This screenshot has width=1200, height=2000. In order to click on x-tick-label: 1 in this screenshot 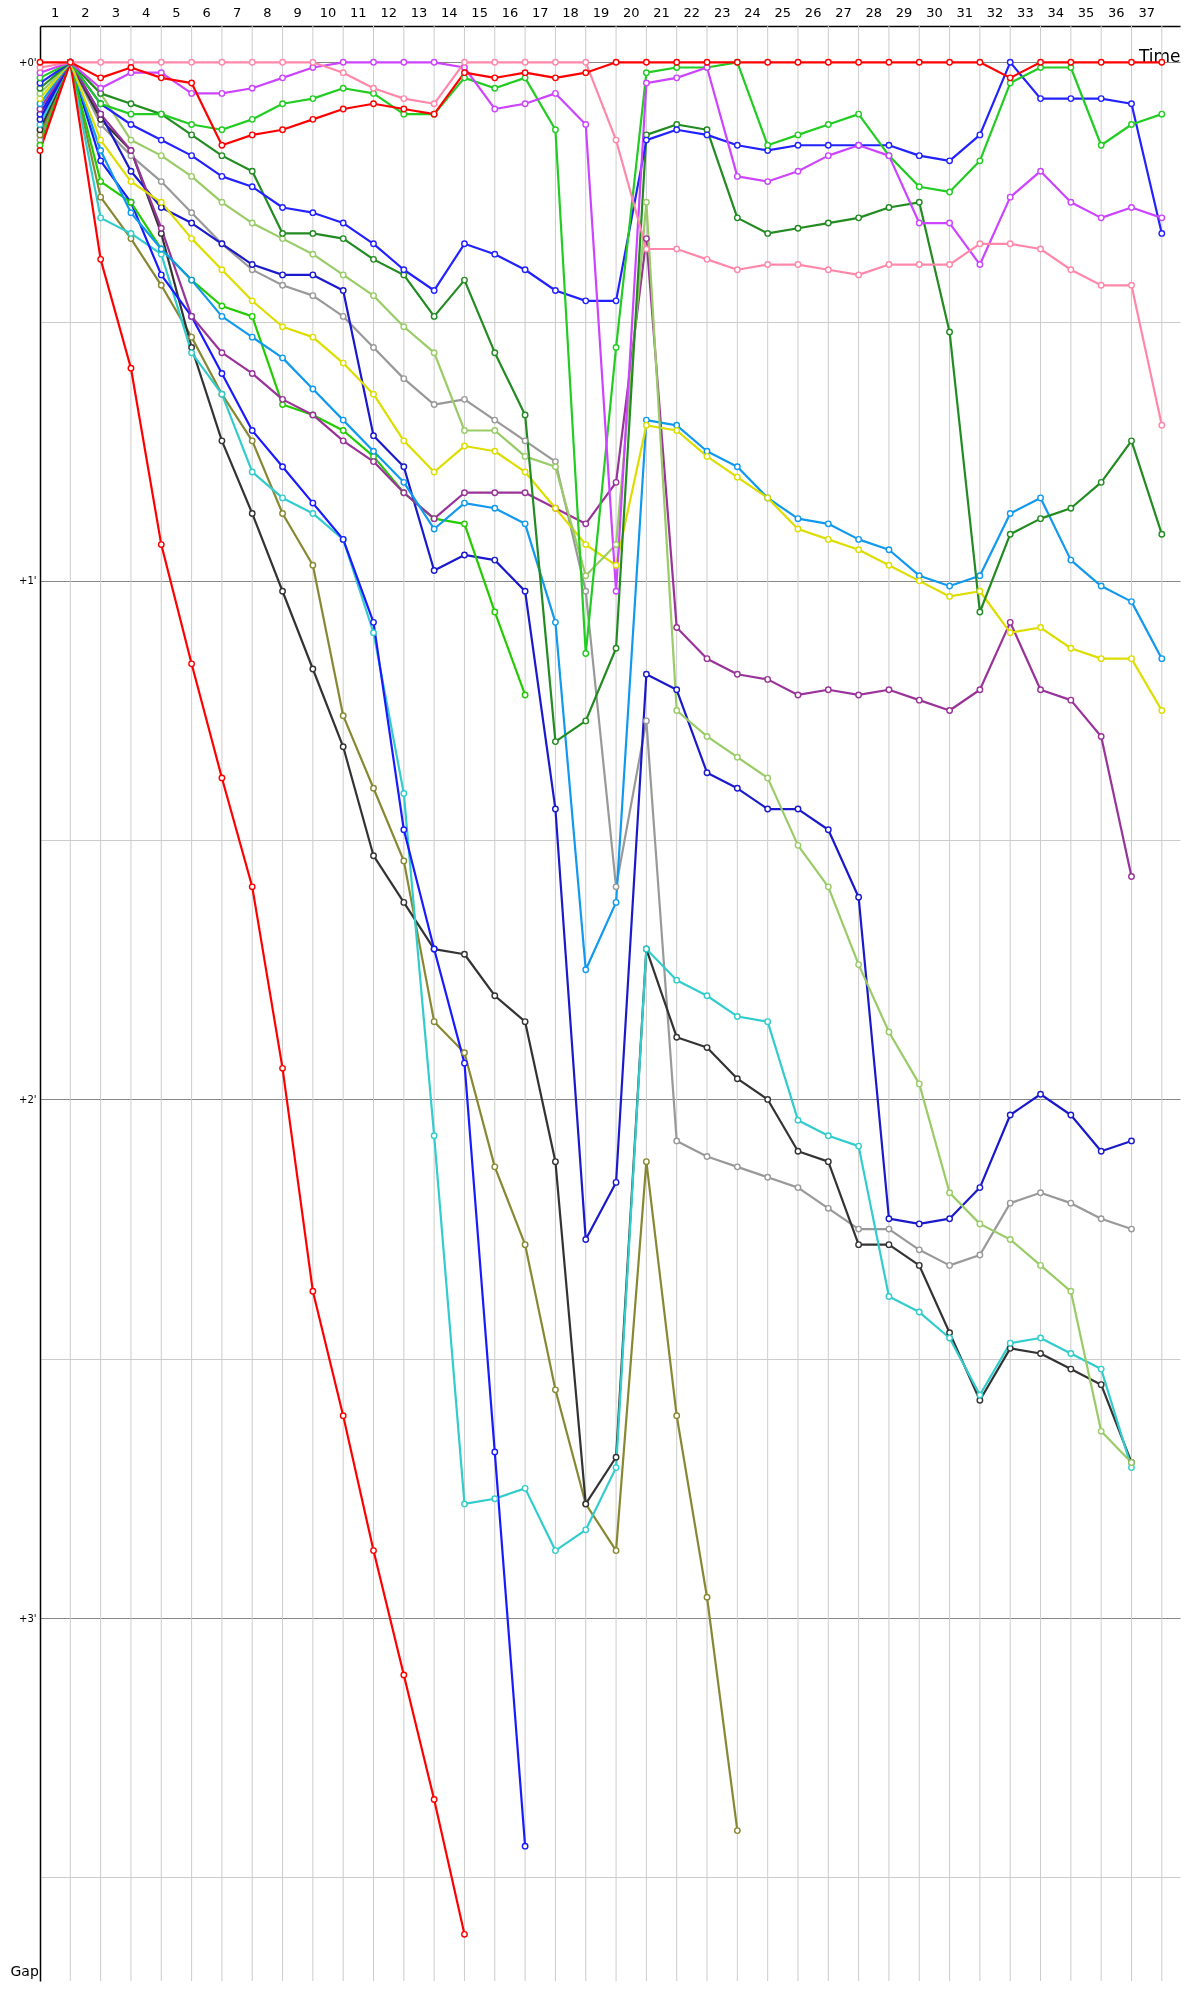, I will do `click(55, 12)`.